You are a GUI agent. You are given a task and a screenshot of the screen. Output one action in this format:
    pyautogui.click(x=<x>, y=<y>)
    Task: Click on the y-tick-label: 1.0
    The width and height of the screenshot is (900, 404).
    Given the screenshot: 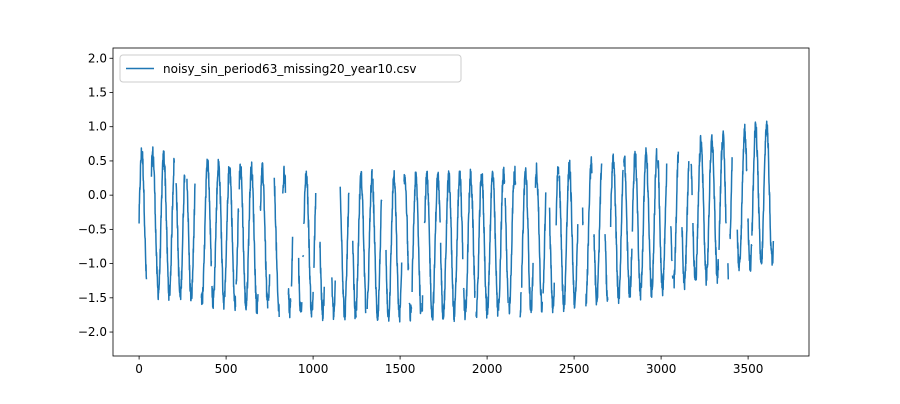 What is the action you would take?
    pyautogui.click(x=97, y=127)
    